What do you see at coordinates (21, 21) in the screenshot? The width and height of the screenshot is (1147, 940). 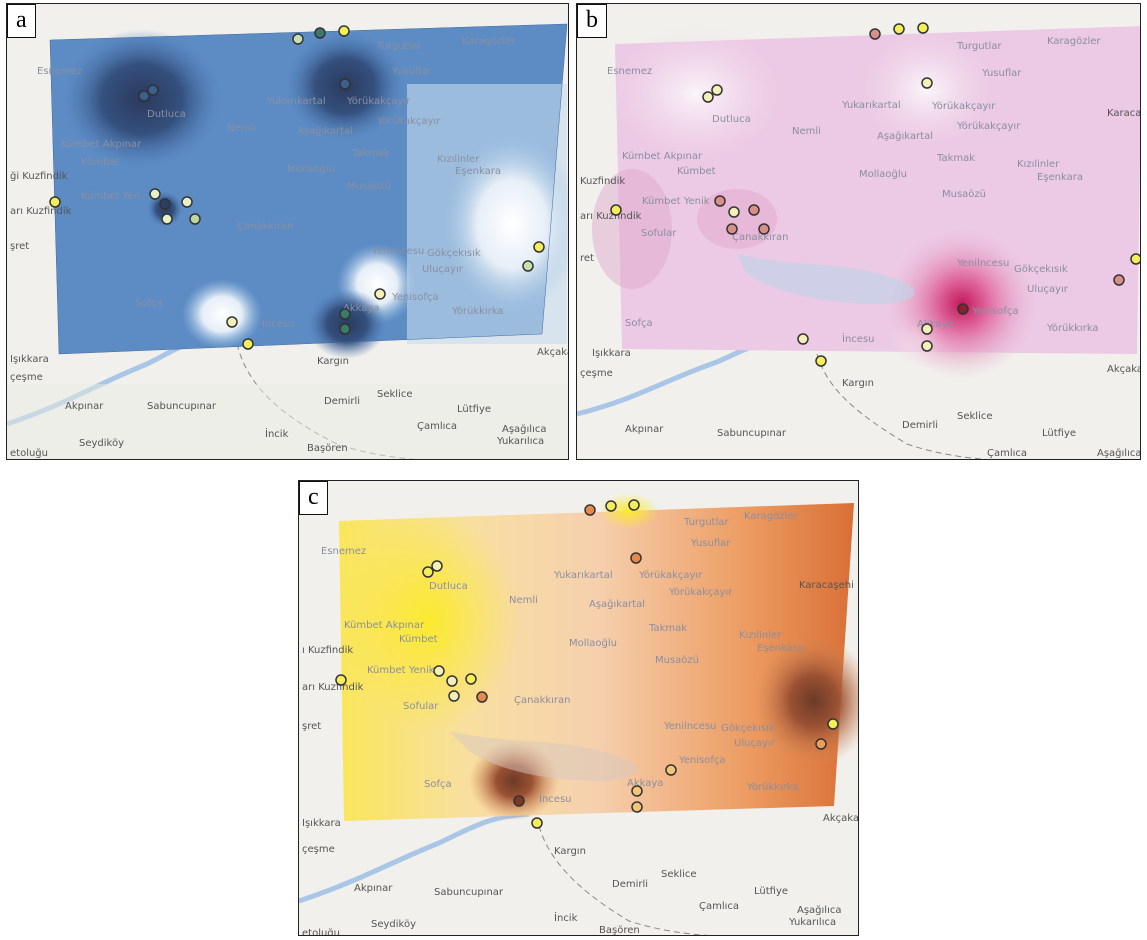 I see `panel-label-a: a` at bounding box center [21, 21].